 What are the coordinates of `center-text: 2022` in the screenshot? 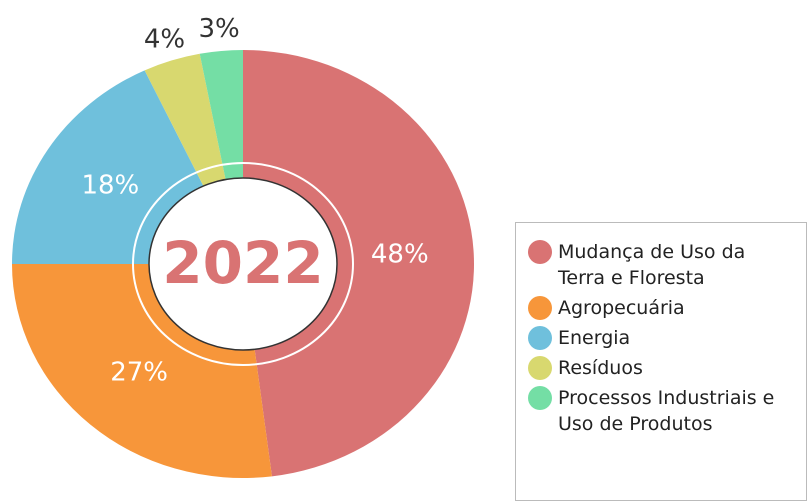 It's located at (242, 263).